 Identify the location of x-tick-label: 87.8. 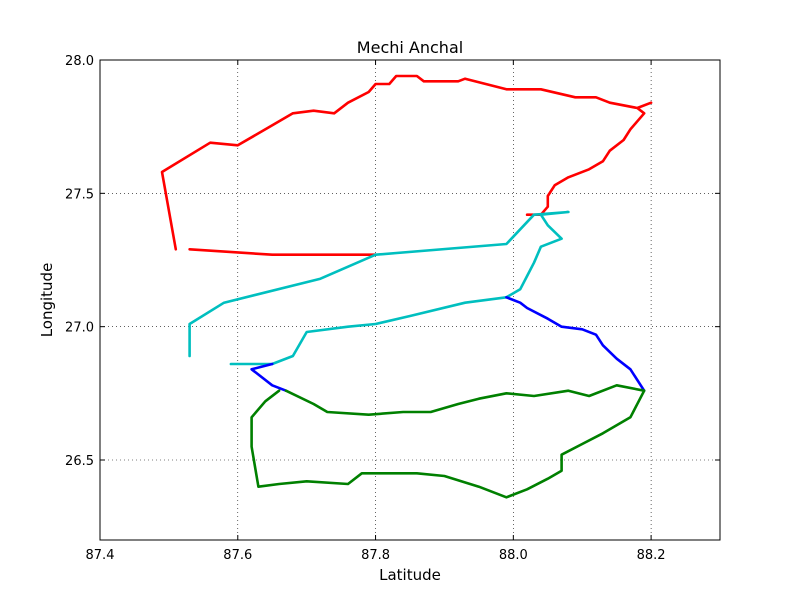
(375, 555).